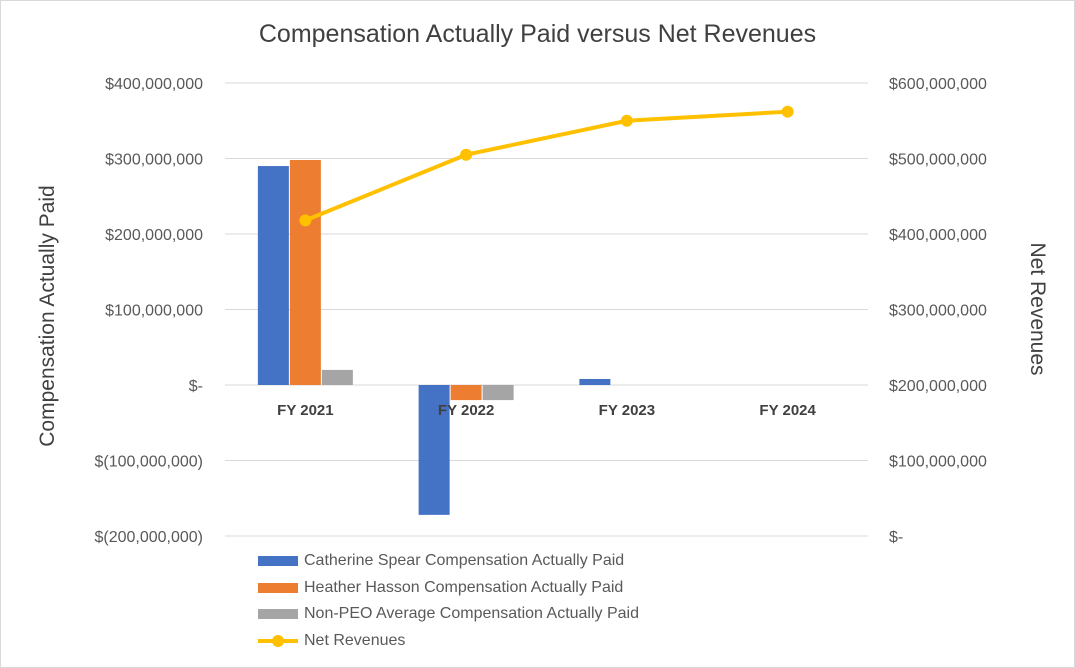 Image resolution: width=1075 pixels, height=668 pixels. I want to click on legend-swatch-net-revenues, so click(278, 641).